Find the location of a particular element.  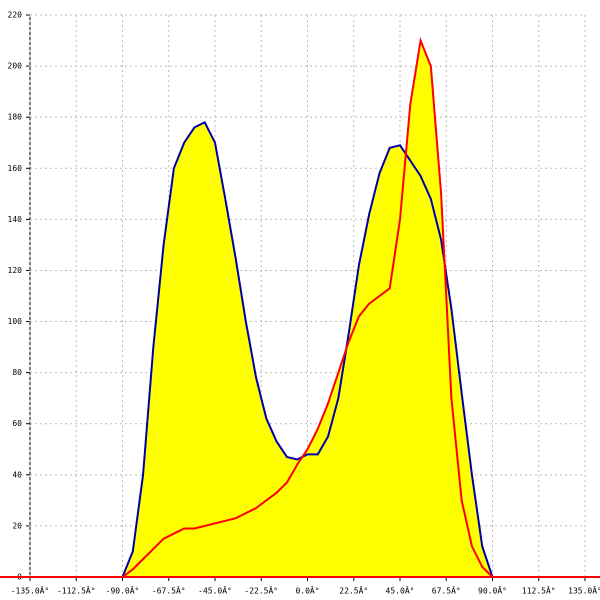

y-tick-label: 40 is located at coordinates (17, 474).